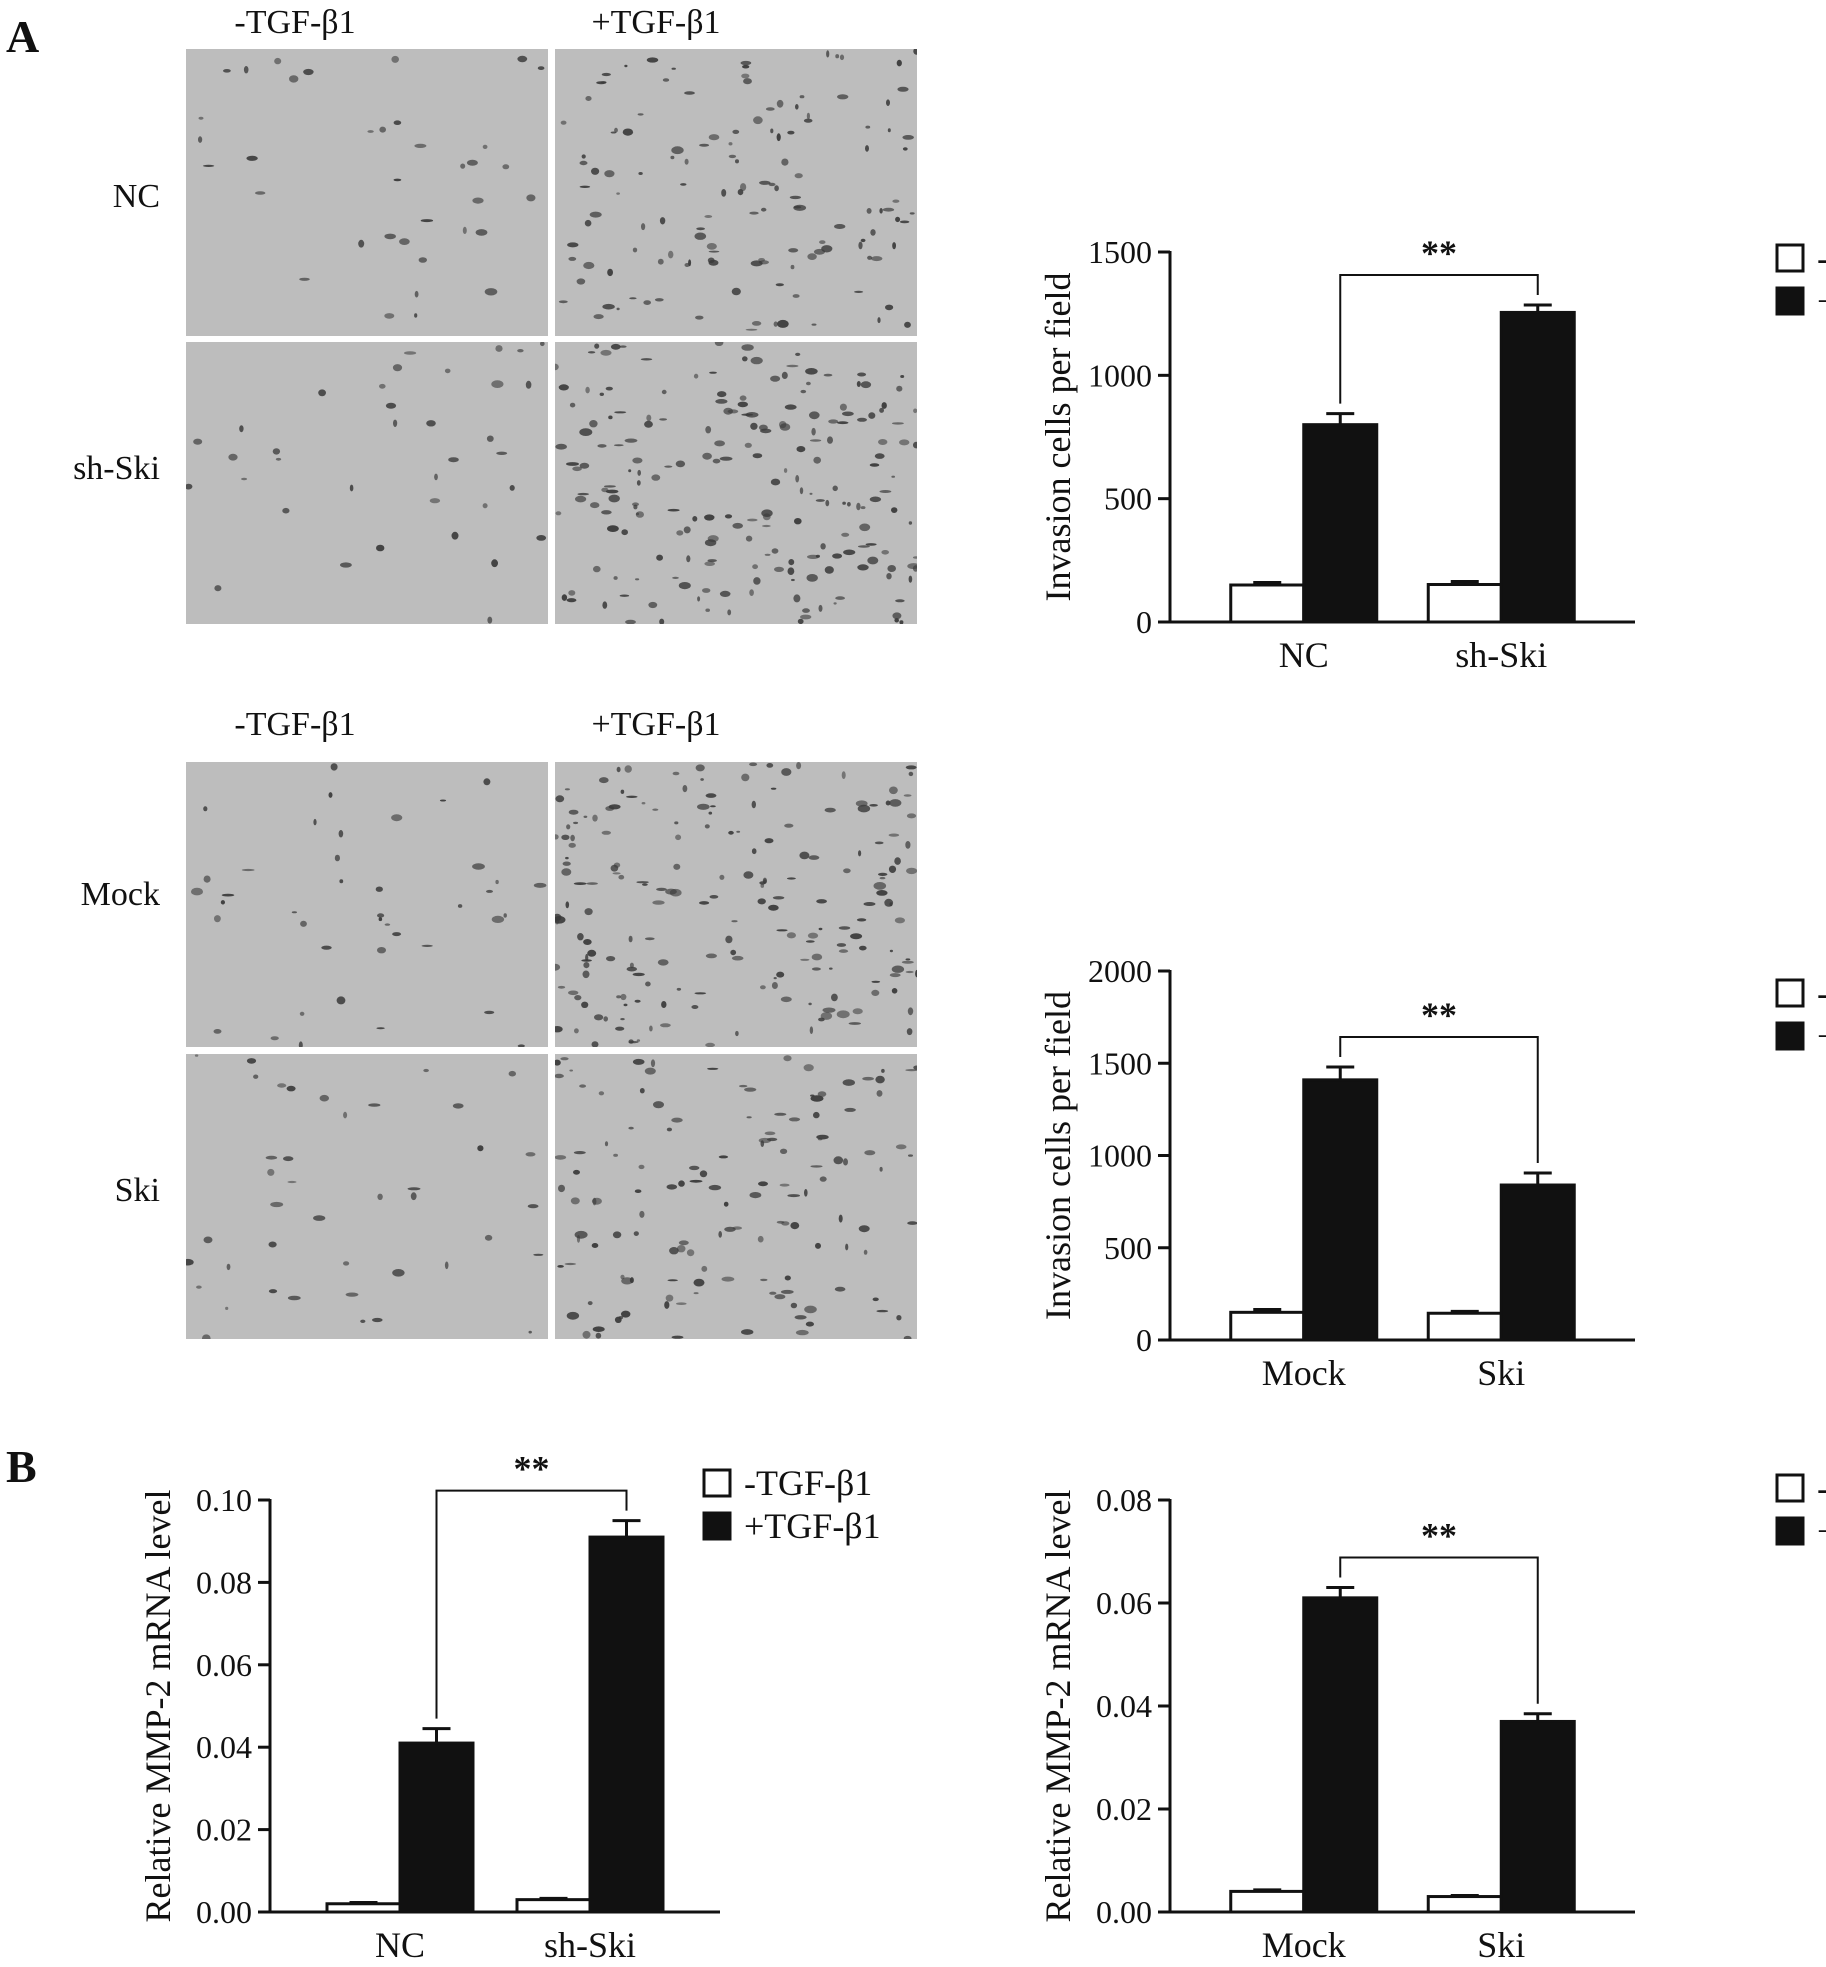 This screenshot has height=1967, width=1826. Describe the element at coordinates (367, 904) in the screenshot. I see `micrograph-mock-minus` at that location.